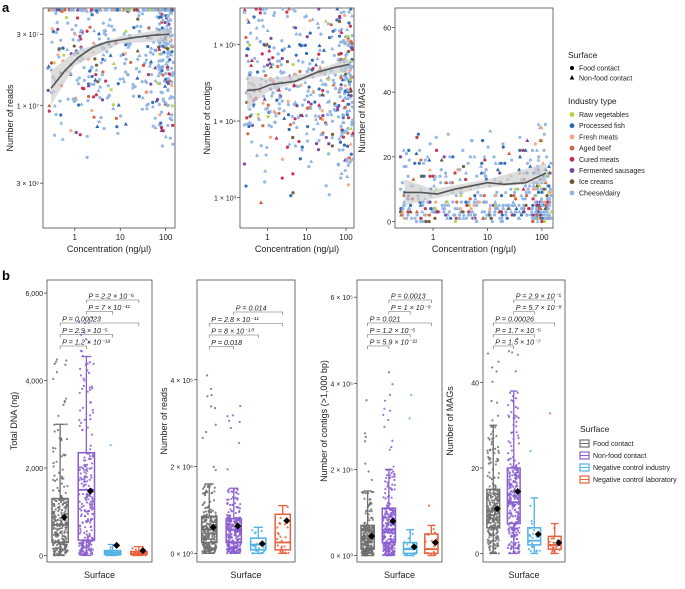  I want to click on comparison-p-value: P = 1.2 × 10⁻¹⁸, so click(86, 342).